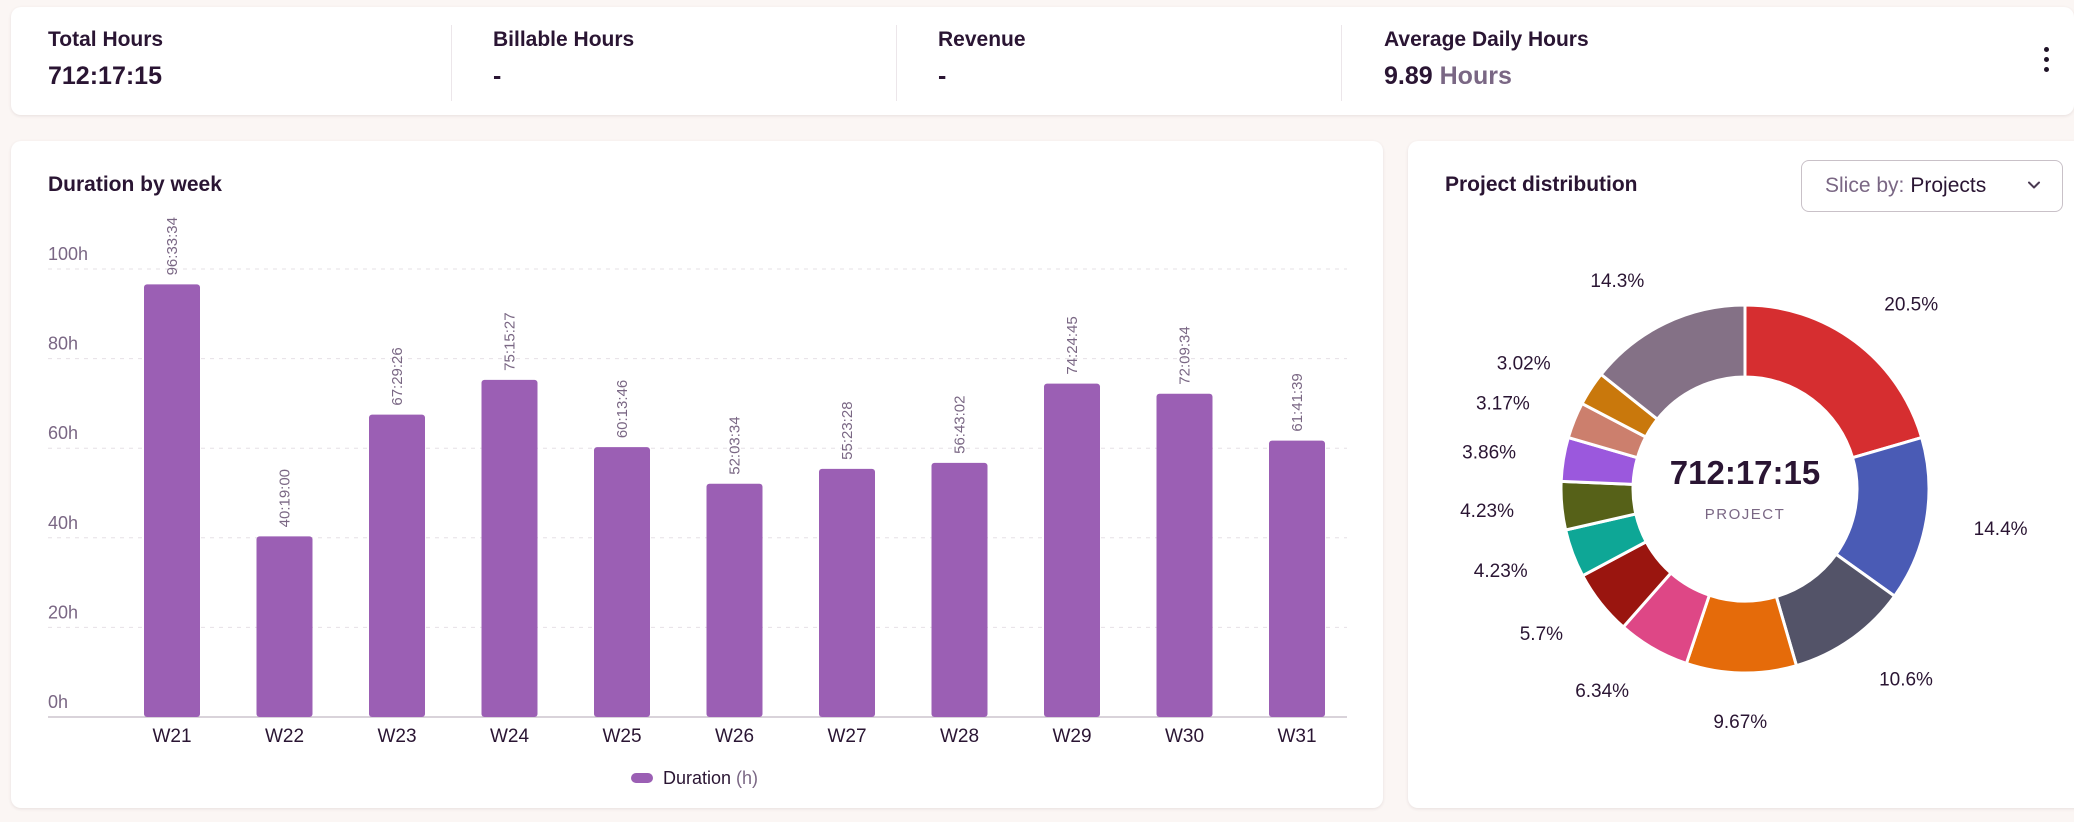 The height and width of the screenshot is (822, 2074). What do you see at coordinates (735, 445) in the screenshot?
I see `bar-value-label: 52:03:34` at bounding box center [735, 445].